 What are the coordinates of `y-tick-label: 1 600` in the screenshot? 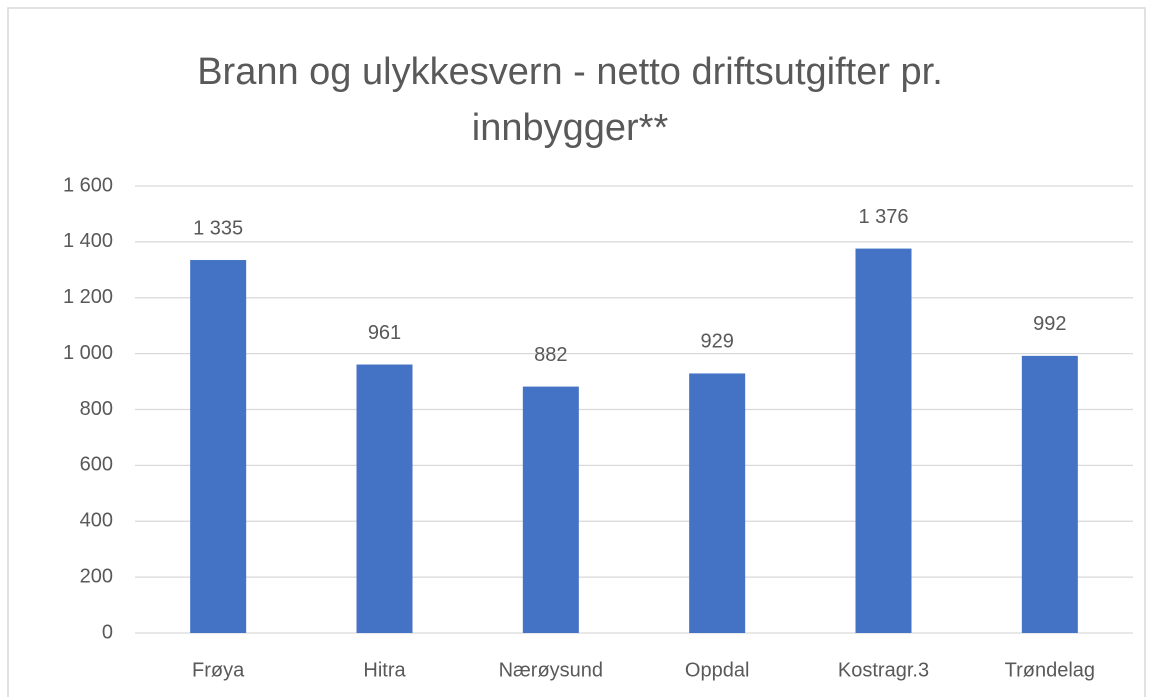 It's located at (88, 185).